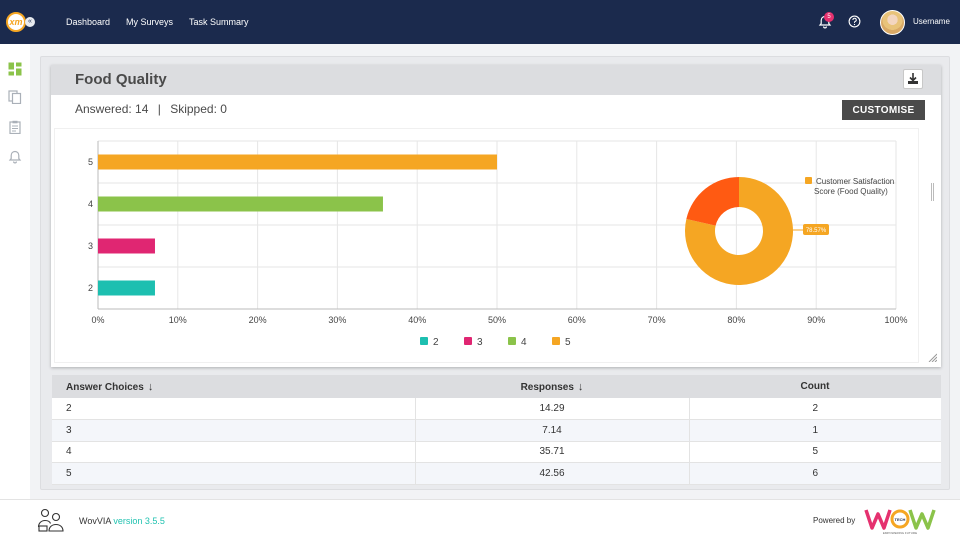 Image resolution: width=960 pixels, height=540 pixels. What do you see at coordinates (234, 409) in the screenshot?
I see `cell-answer: 2` at bounding box center [234, 409].